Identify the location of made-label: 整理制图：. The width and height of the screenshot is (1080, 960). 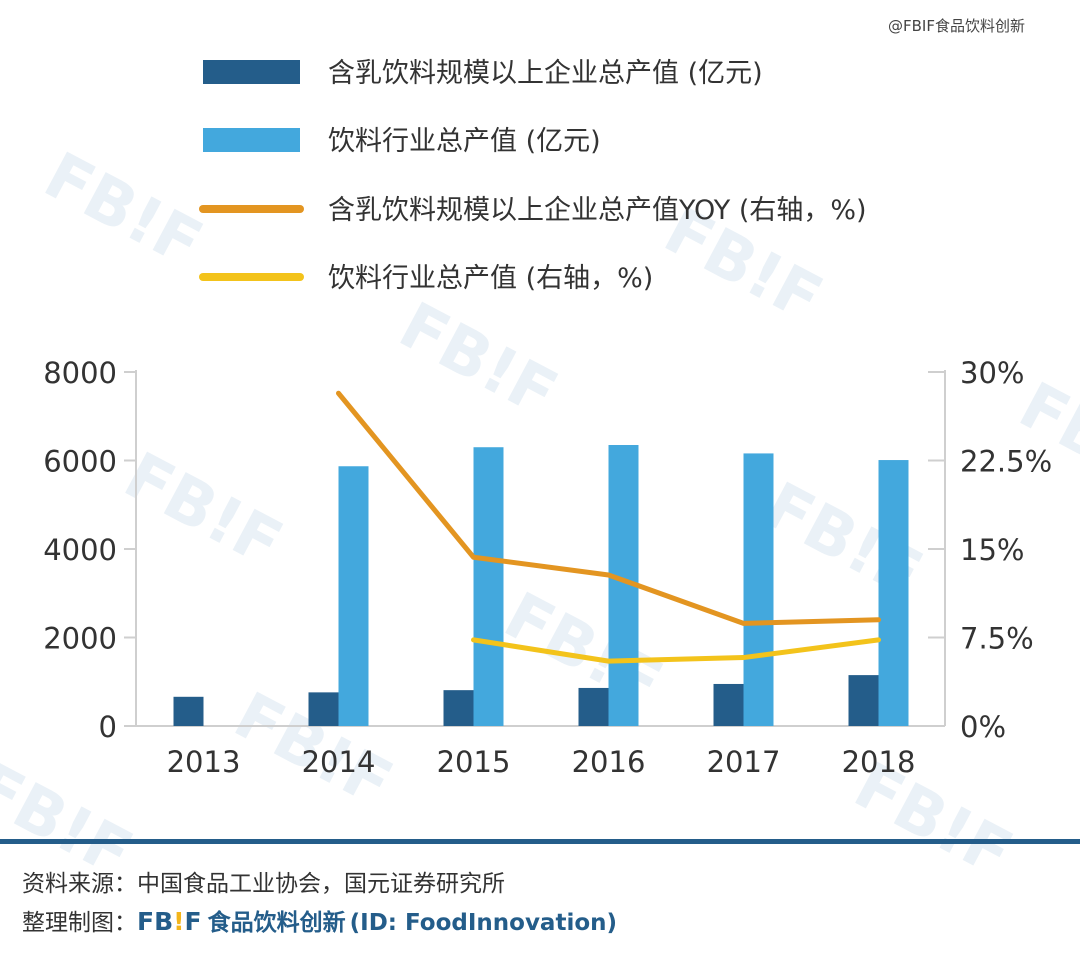
(79, 923).